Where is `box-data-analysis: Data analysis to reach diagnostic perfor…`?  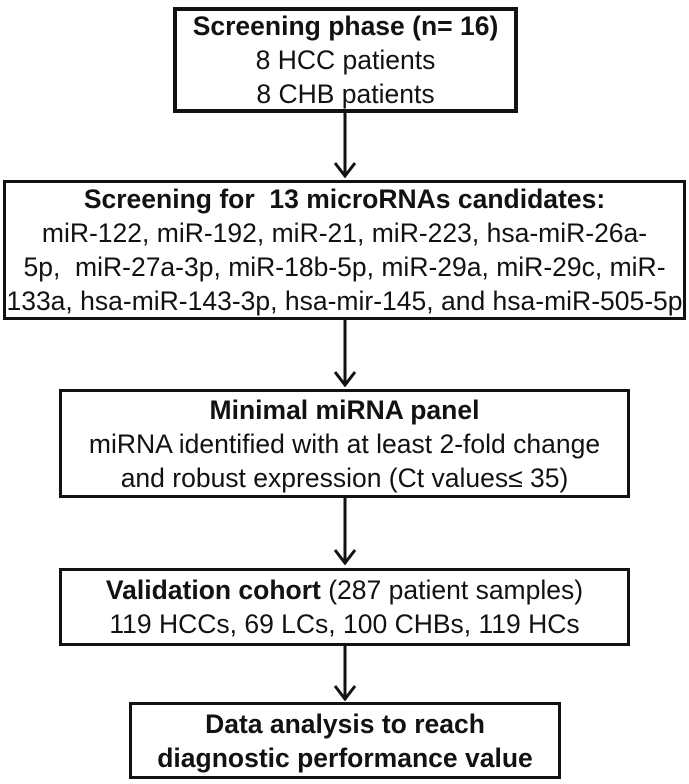
box-data-analysis: Data analysis to reach diagnostic perfor… is located at coordinates (345, 740).